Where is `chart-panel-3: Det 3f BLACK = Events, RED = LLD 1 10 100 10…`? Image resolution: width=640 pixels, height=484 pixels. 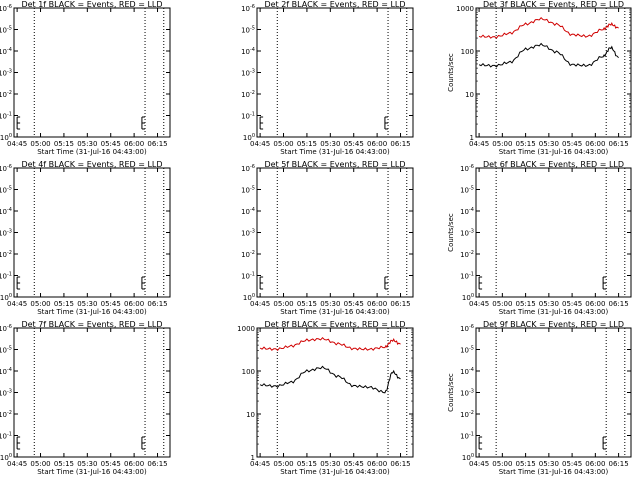 chart-panel-3: Det 3f BLACK = Events, RED = LLD 1 10 100 10… is located at coordinates (539, 78).